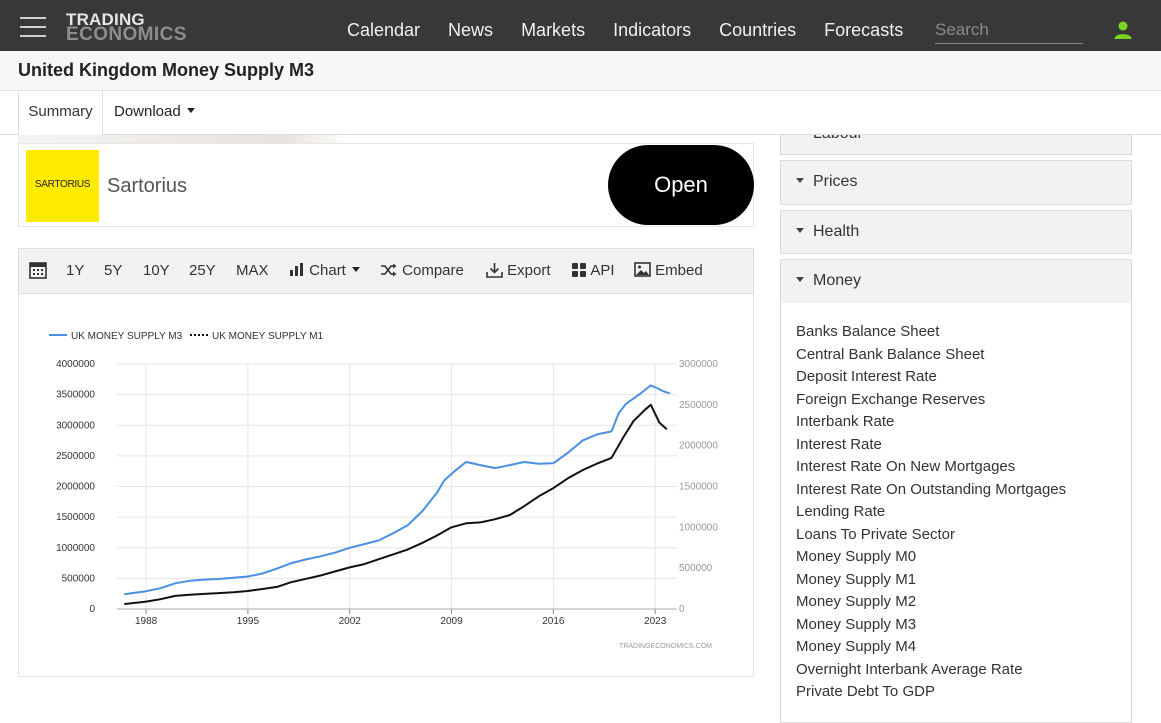  What do you see at coordinates (384, 30) in the screenshot?
I see `nav-link-calendar: Calendar` at bounding box center [384, 30].